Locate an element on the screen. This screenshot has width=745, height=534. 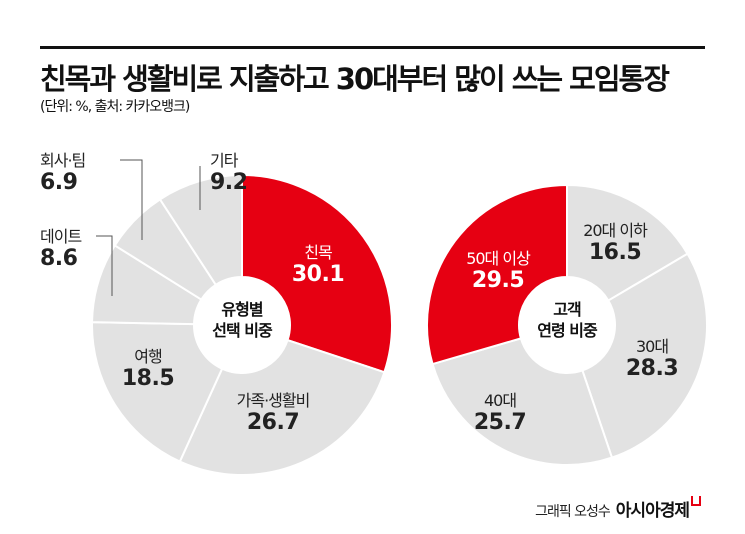
chart-subtitle: (단위: %, 출처: 카카오뱅크) is located at coordinates (115, 107).